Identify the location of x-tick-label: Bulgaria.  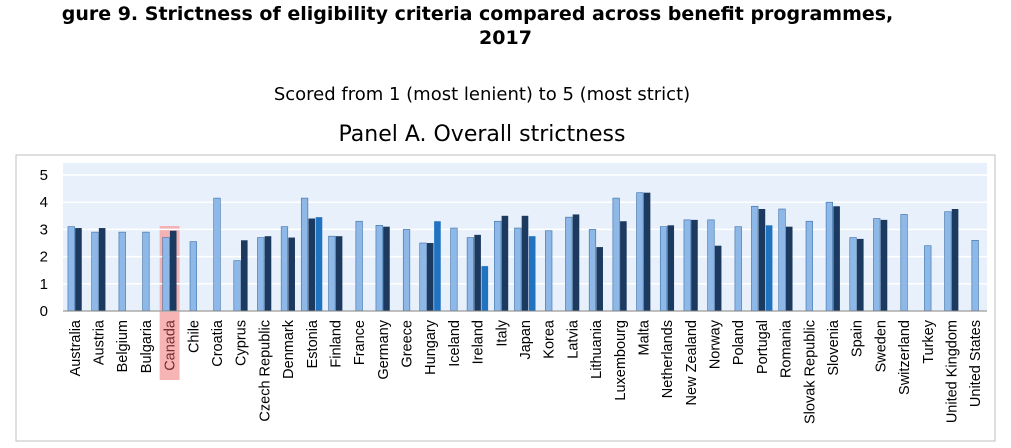
(147, 346).